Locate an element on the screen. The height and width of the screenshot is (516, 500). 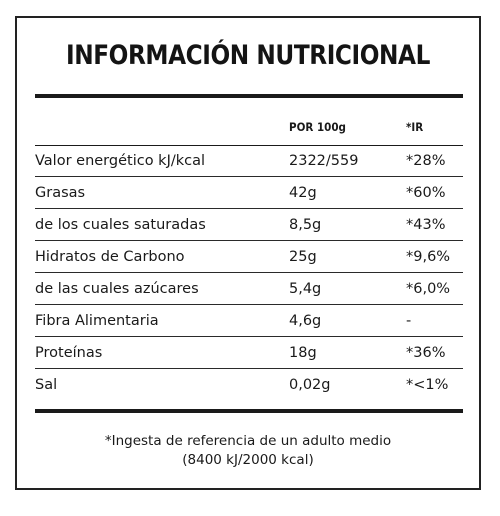
nutrient-ir: - is located at coordinates (409, 321).